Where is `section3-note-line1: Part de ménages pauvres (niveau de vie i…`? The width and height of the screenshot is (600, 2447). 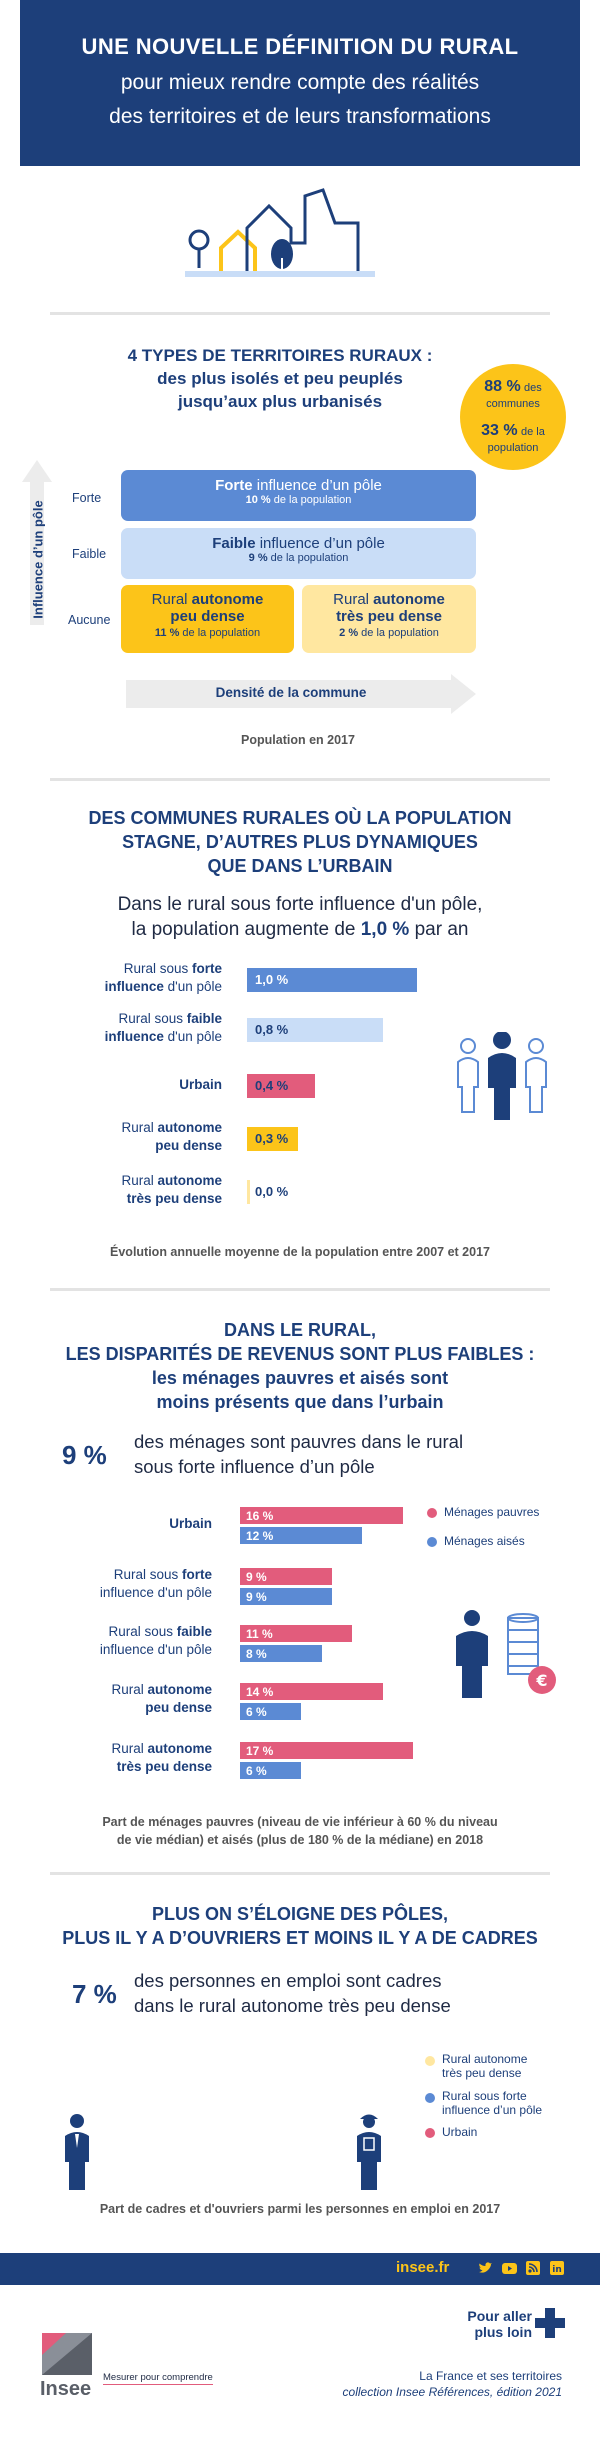 section3-note-line1: Part de ménages pauvres (niveau de vie i… is located at coordinates (300, 1822).